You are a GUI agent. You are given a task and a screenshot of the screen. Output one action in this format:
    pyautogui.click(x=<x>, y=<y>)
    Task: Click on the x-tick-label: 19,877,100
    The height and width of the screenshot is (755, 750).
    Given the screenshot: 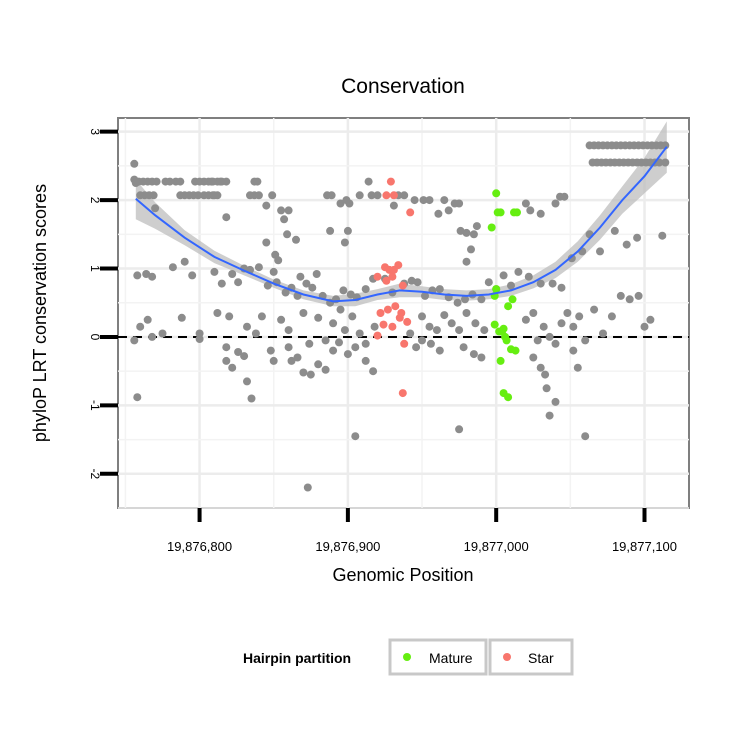 What is the action you would take?
    pyautogui.click(x=644, y=546)
    